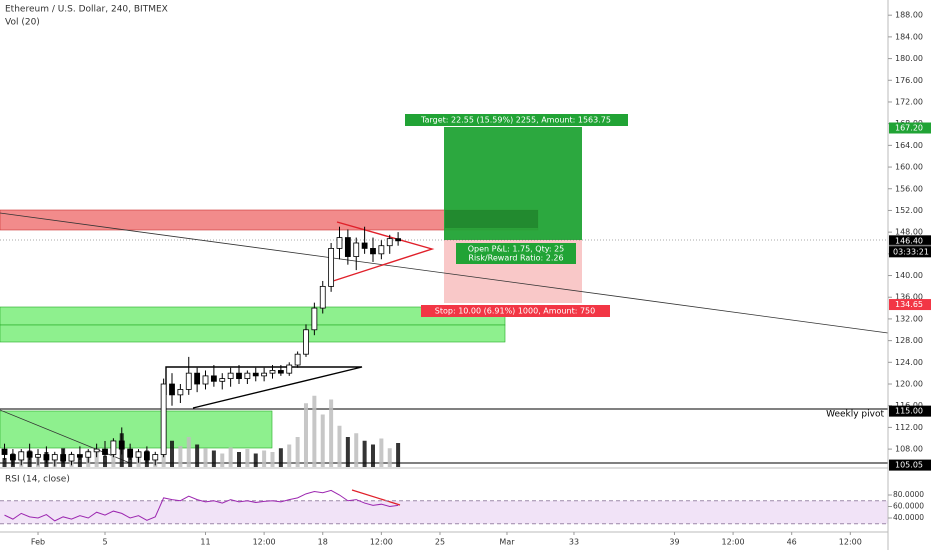 This screenshot has height=550, width=932. Describe the element at coordinates (909, 411) in the screenshot. I see `price-label: 115.00` at that location.